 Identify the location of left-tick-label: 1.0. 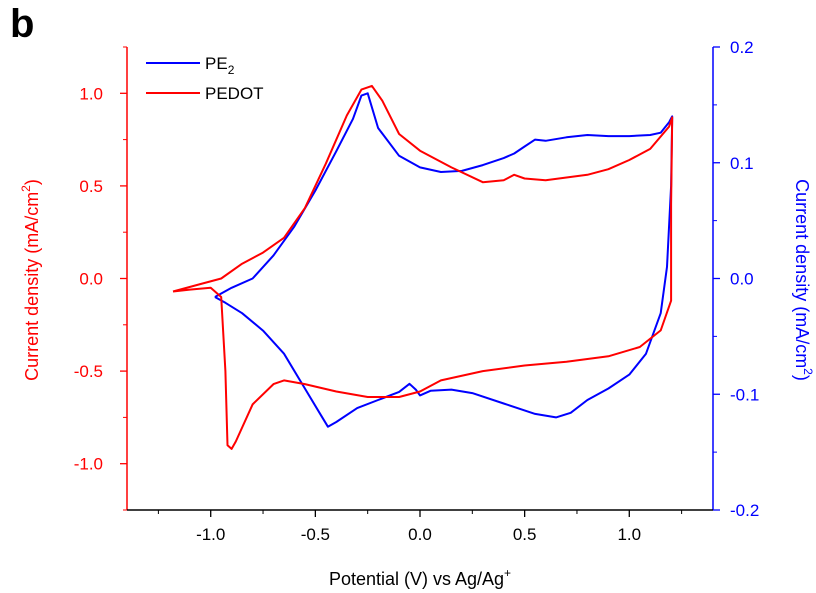
(91, 93).